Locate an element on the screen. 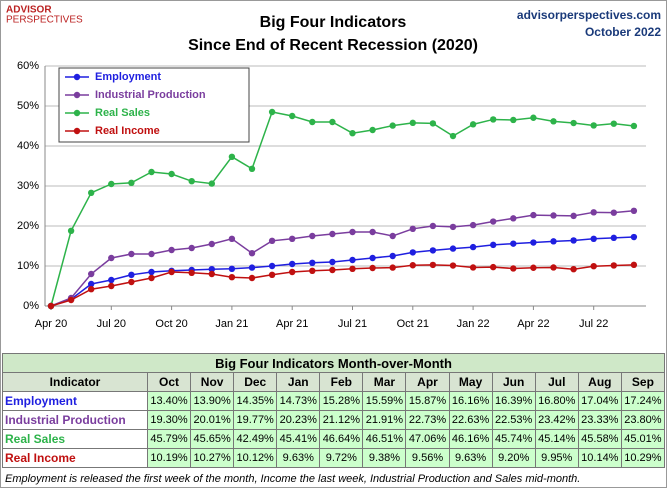  cell: 45.79% is located at coordinates (169, 439).